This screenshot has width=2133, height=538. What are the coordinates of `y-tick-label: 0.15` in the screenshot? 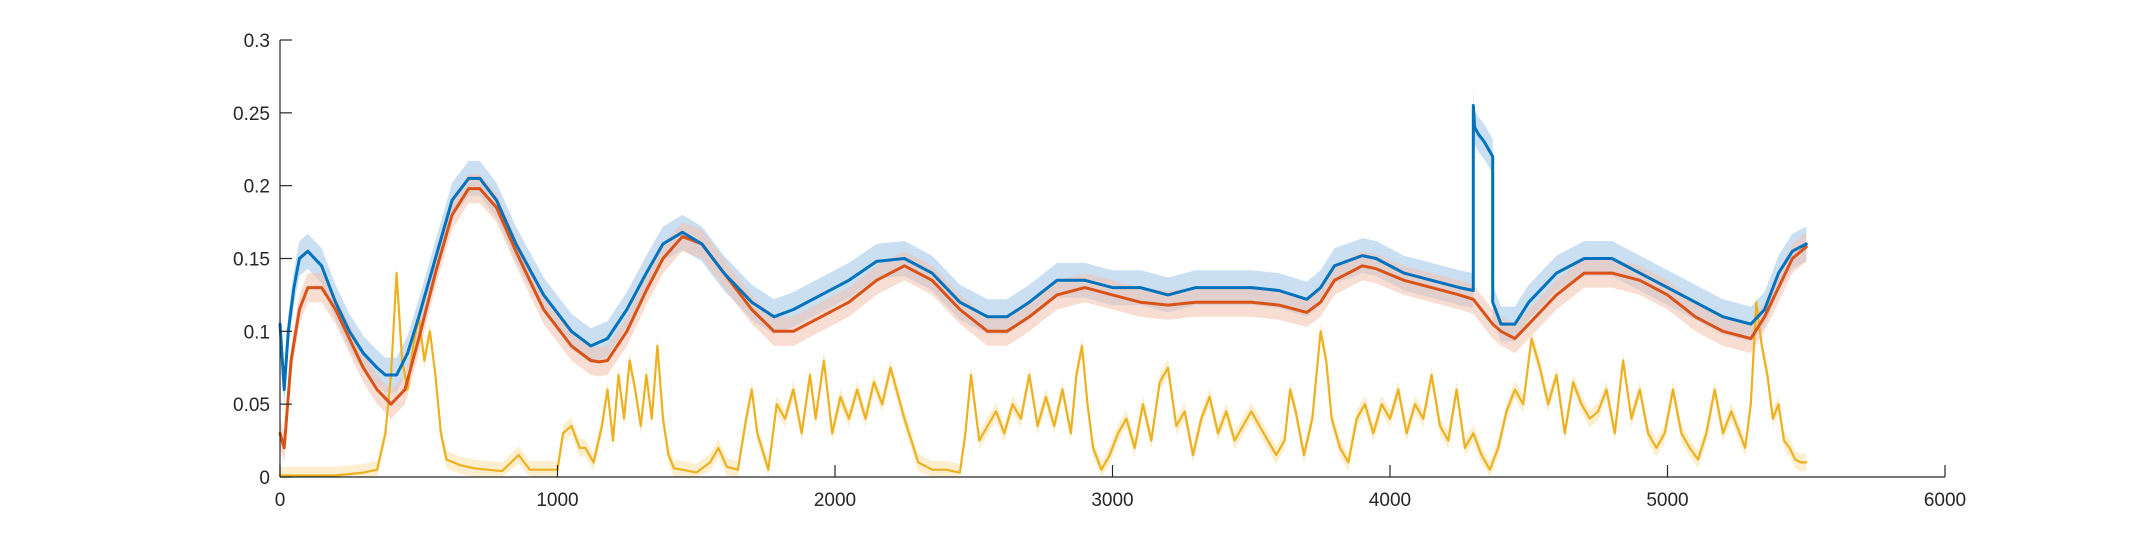 It's located at (251, 260).